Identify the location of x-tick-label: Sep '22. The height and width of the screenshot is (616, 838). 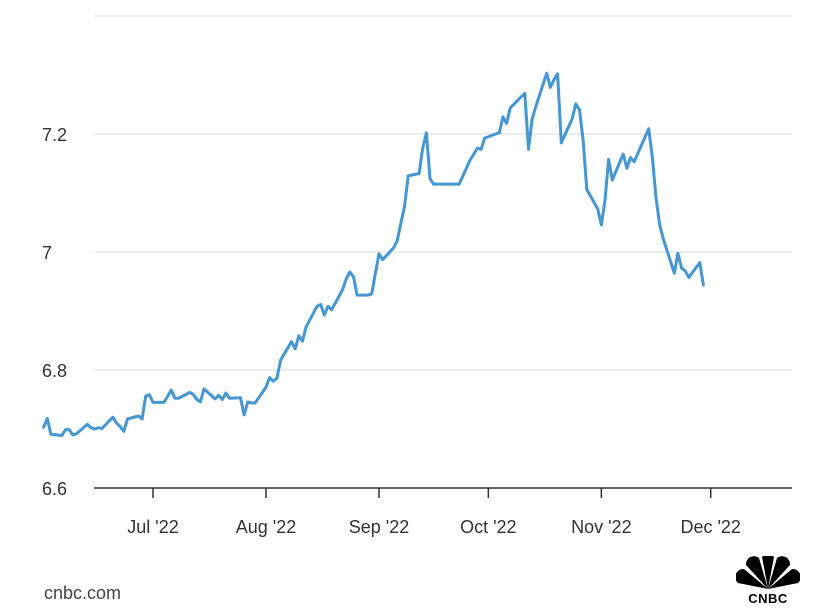
(379, 527).